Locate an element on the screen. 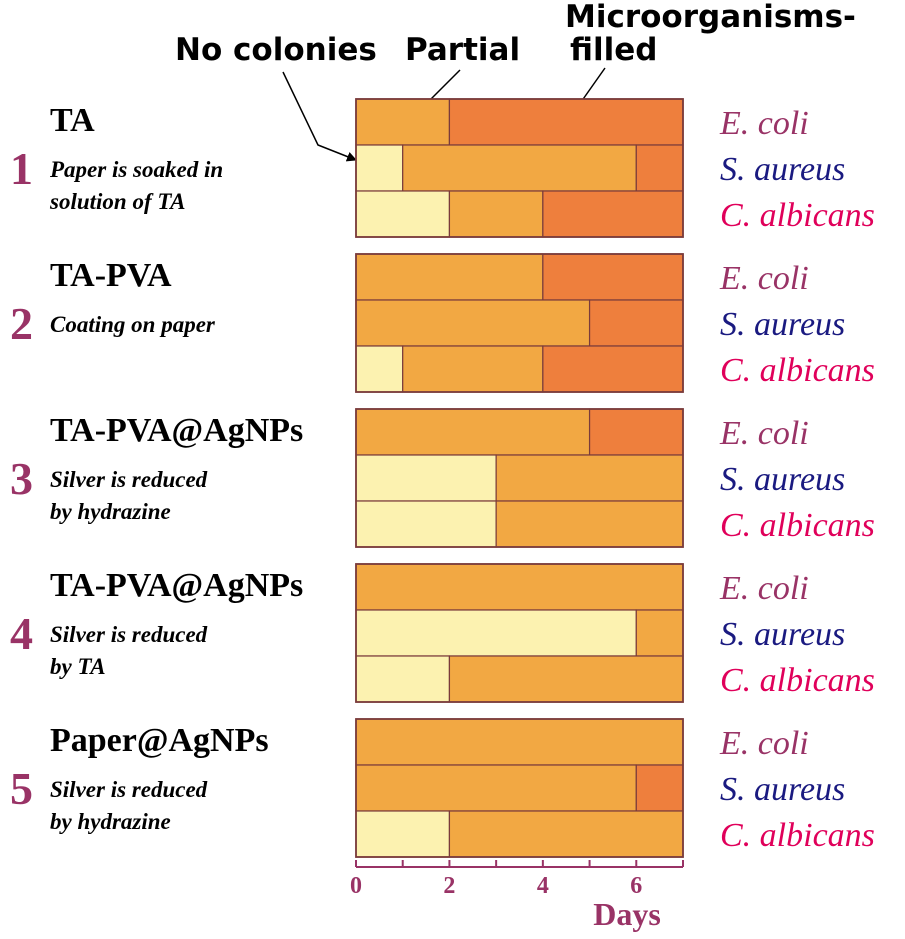 This screenshot has height=939, width=905. legend-no-colonies-arrow is located at coordinates (319, 116).